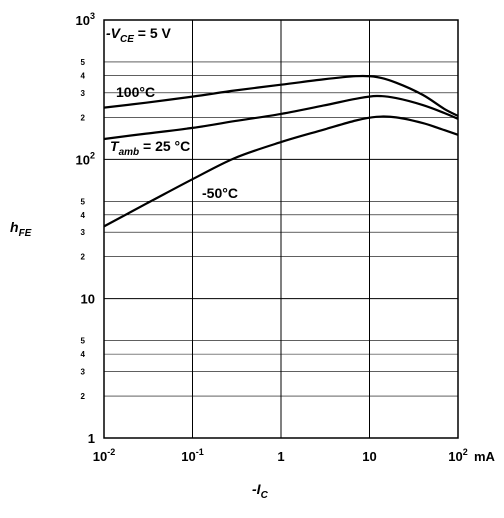 Image resolution: width=504 pixels, height=518 pixels. I want to click on tamb-label-main: T, so click(115, 146).